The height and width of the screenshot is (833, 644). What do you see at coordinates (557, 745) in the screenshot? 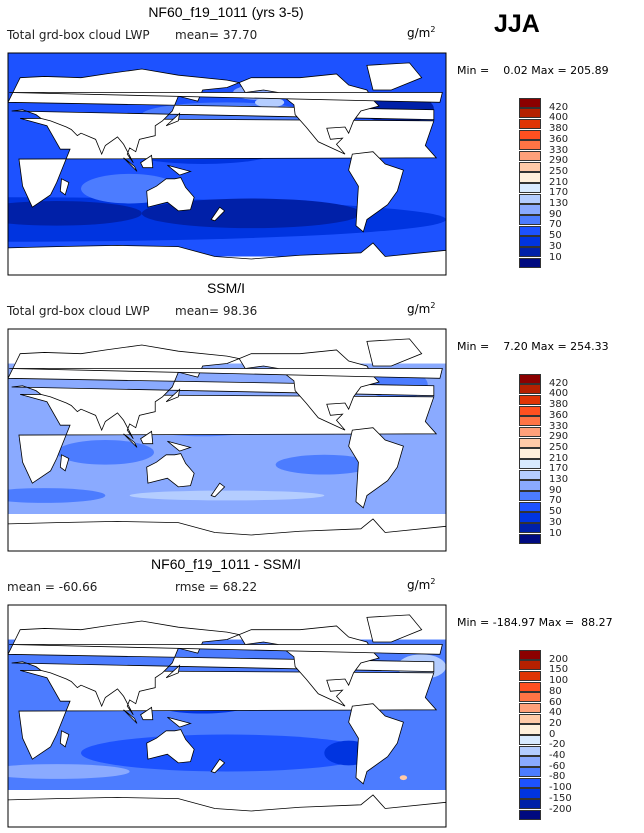
I see `colorbar-label: -20` at bounding box center [557, 745].